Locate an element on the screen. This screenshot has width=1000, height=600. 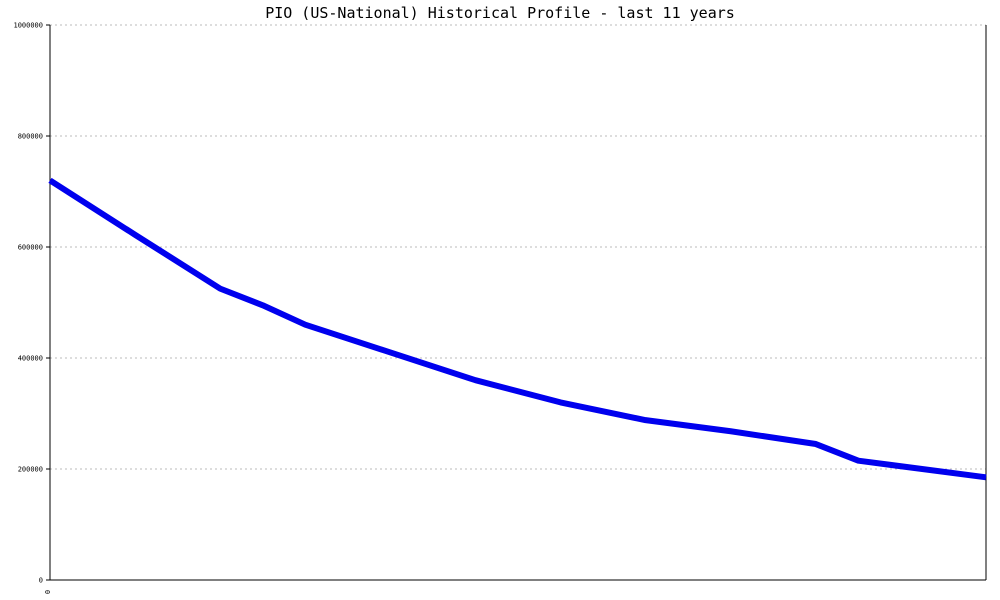
y-tick-label: 800000 is located at coordinates (30, 137).